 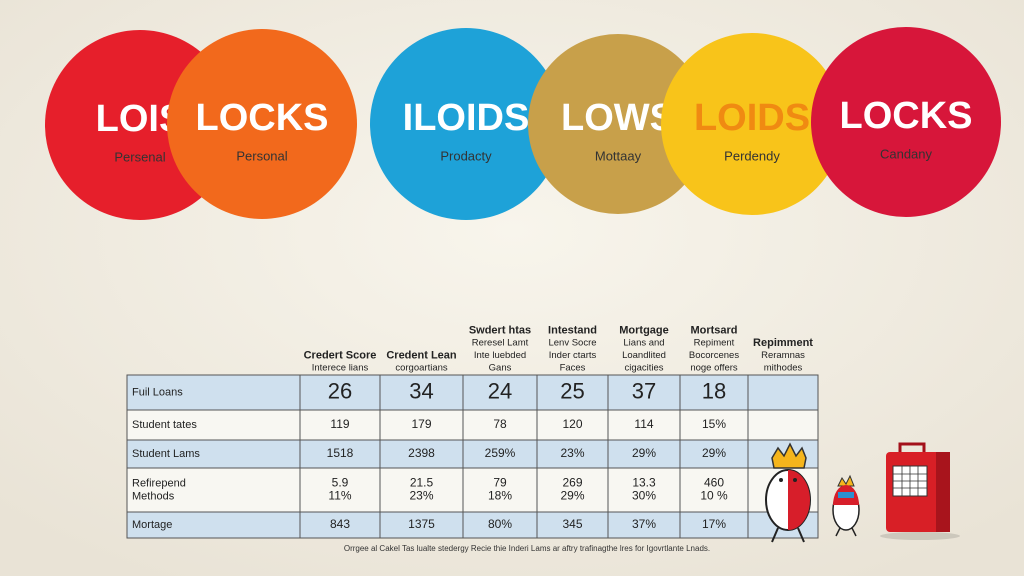 What do you see at coordinates (340, 524) in the screenshot?
I see `table-cell: 843` at bounding box center [340, 524].